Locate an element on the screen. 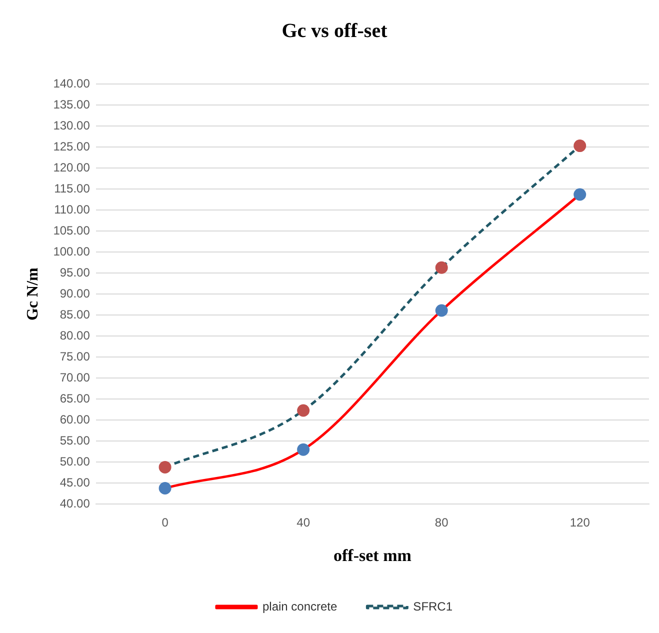 The image size is (659, 633). x-axis-title: off-set mm is located at coordinates (373, 556).